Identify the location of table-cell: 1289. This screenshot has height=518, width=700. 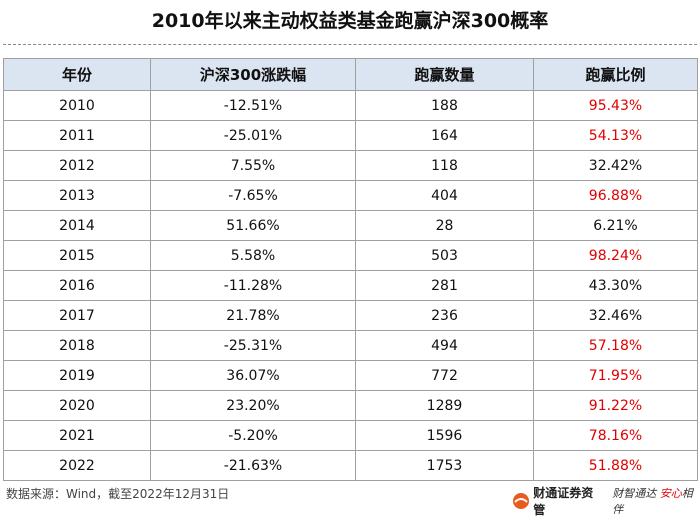
(444, 405).